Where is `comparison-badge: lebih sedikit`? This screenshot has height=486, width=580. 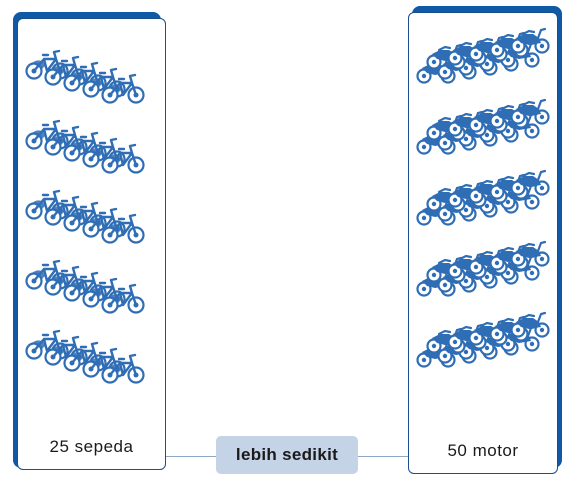 comparison-badge: lebih sedikit is located at coordinates (287, 455).